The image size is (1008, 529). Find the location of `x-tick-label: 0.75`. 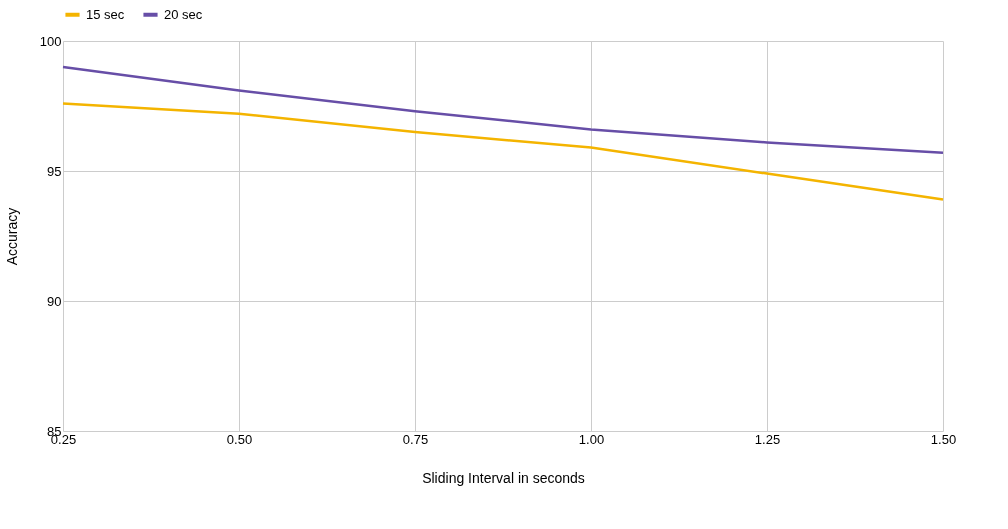

x-tick-label: 0.75 is located at coordinates (415, 439).